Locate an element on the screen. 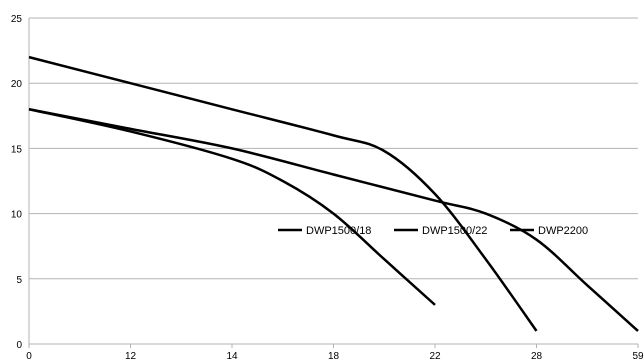 Image resolution: width=644 pixels, height=363 pixels. legend-label: DWP2200 is located at coordinates (563, 231).